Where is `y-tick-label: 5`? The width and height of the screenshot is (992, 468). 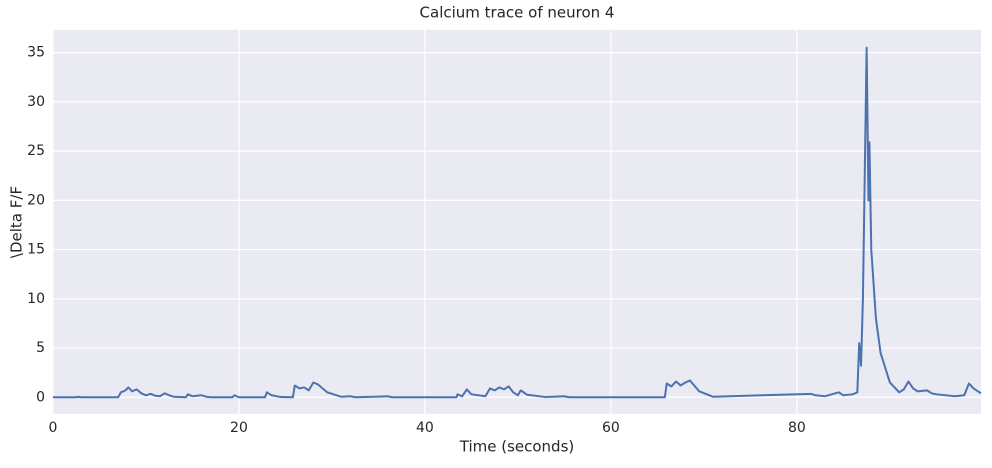
y-tick-label: 5 is located at coordinates (40, 348).